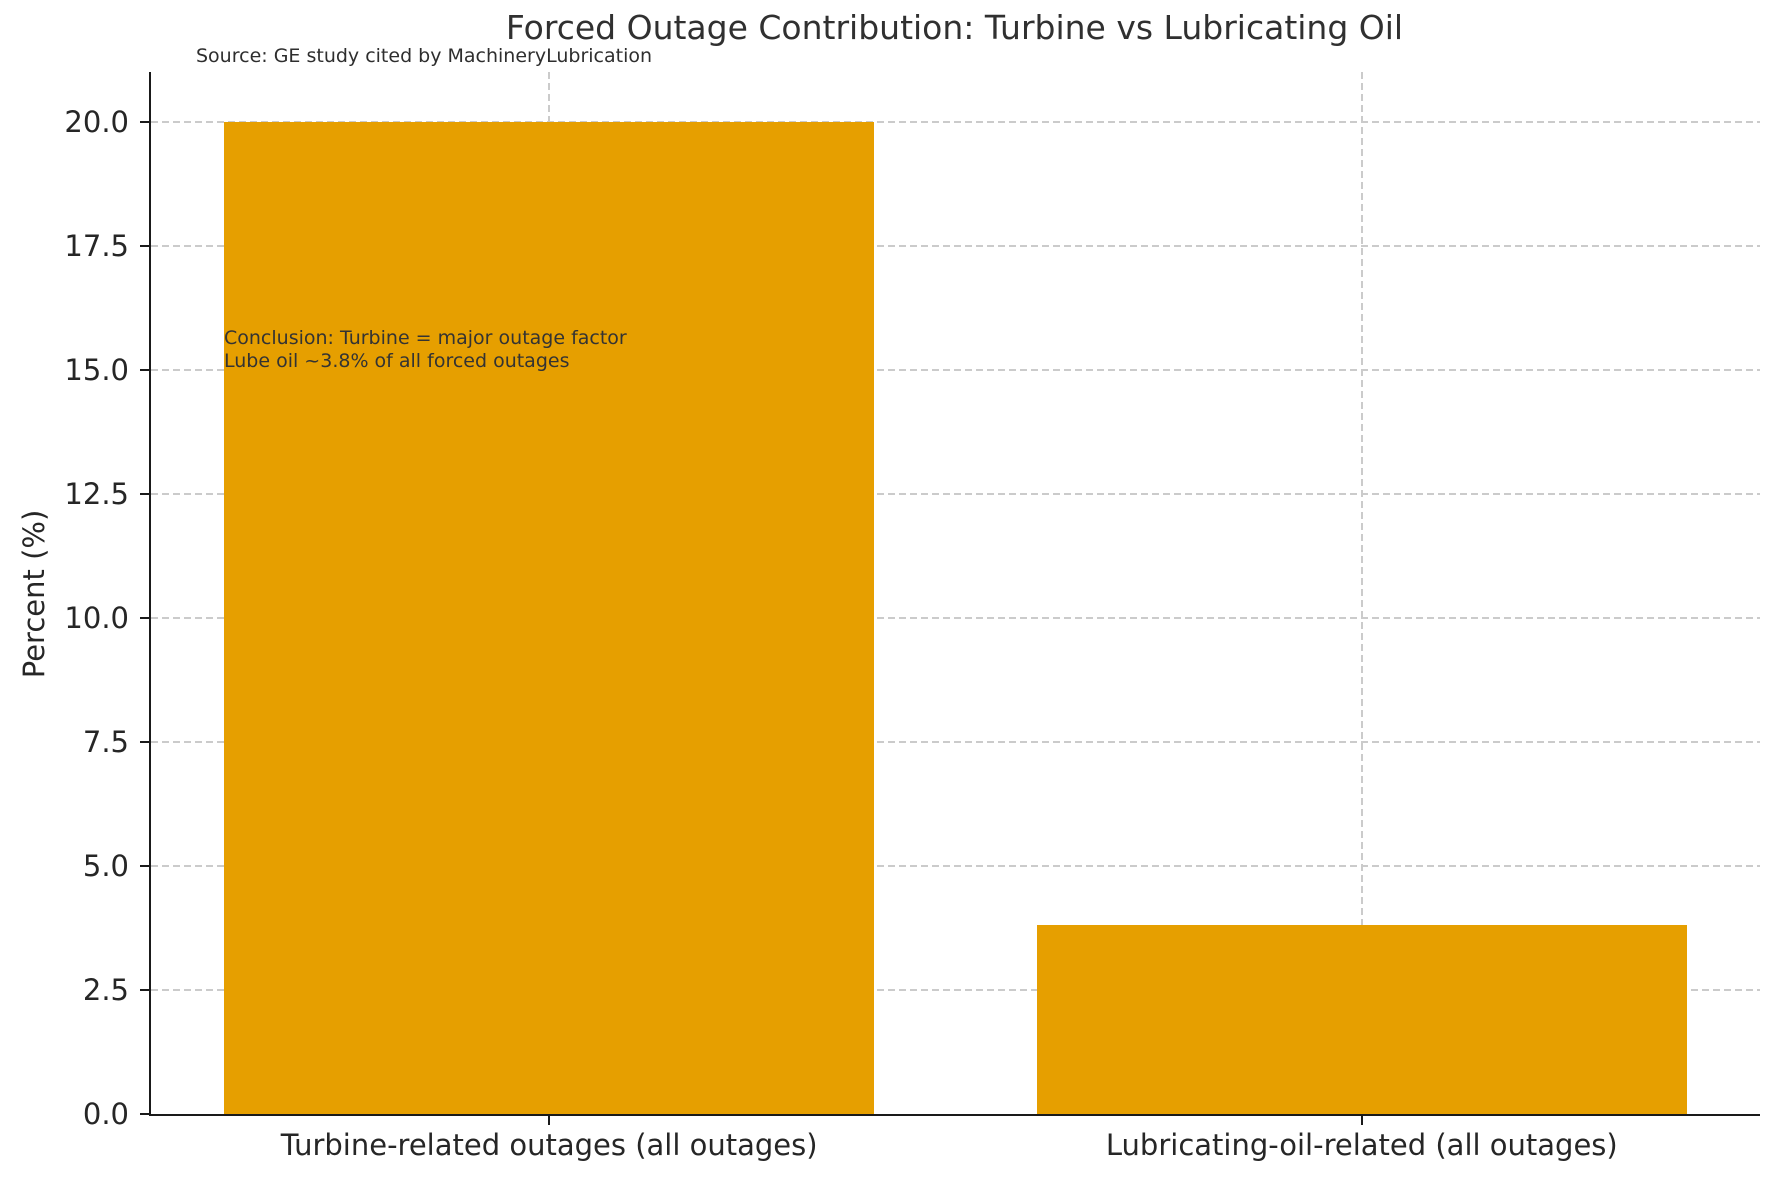 The image size is (1779, 1180). I want to click on y-axis-title: Percent (%), so click(34, 594).